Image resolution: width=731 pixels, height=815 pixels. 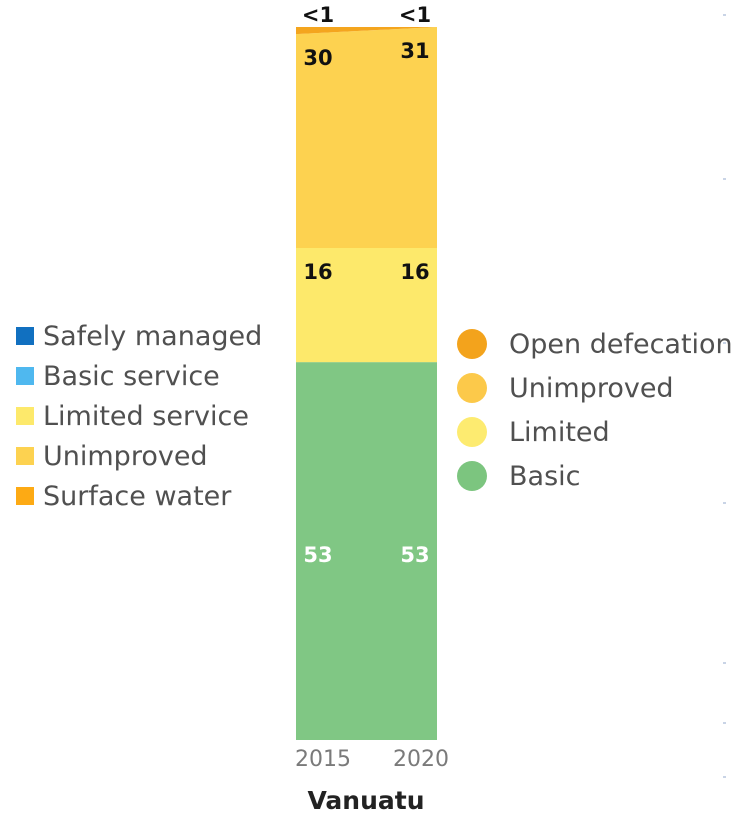 I want to click on area-unimproved, so click(x=366, y=138).